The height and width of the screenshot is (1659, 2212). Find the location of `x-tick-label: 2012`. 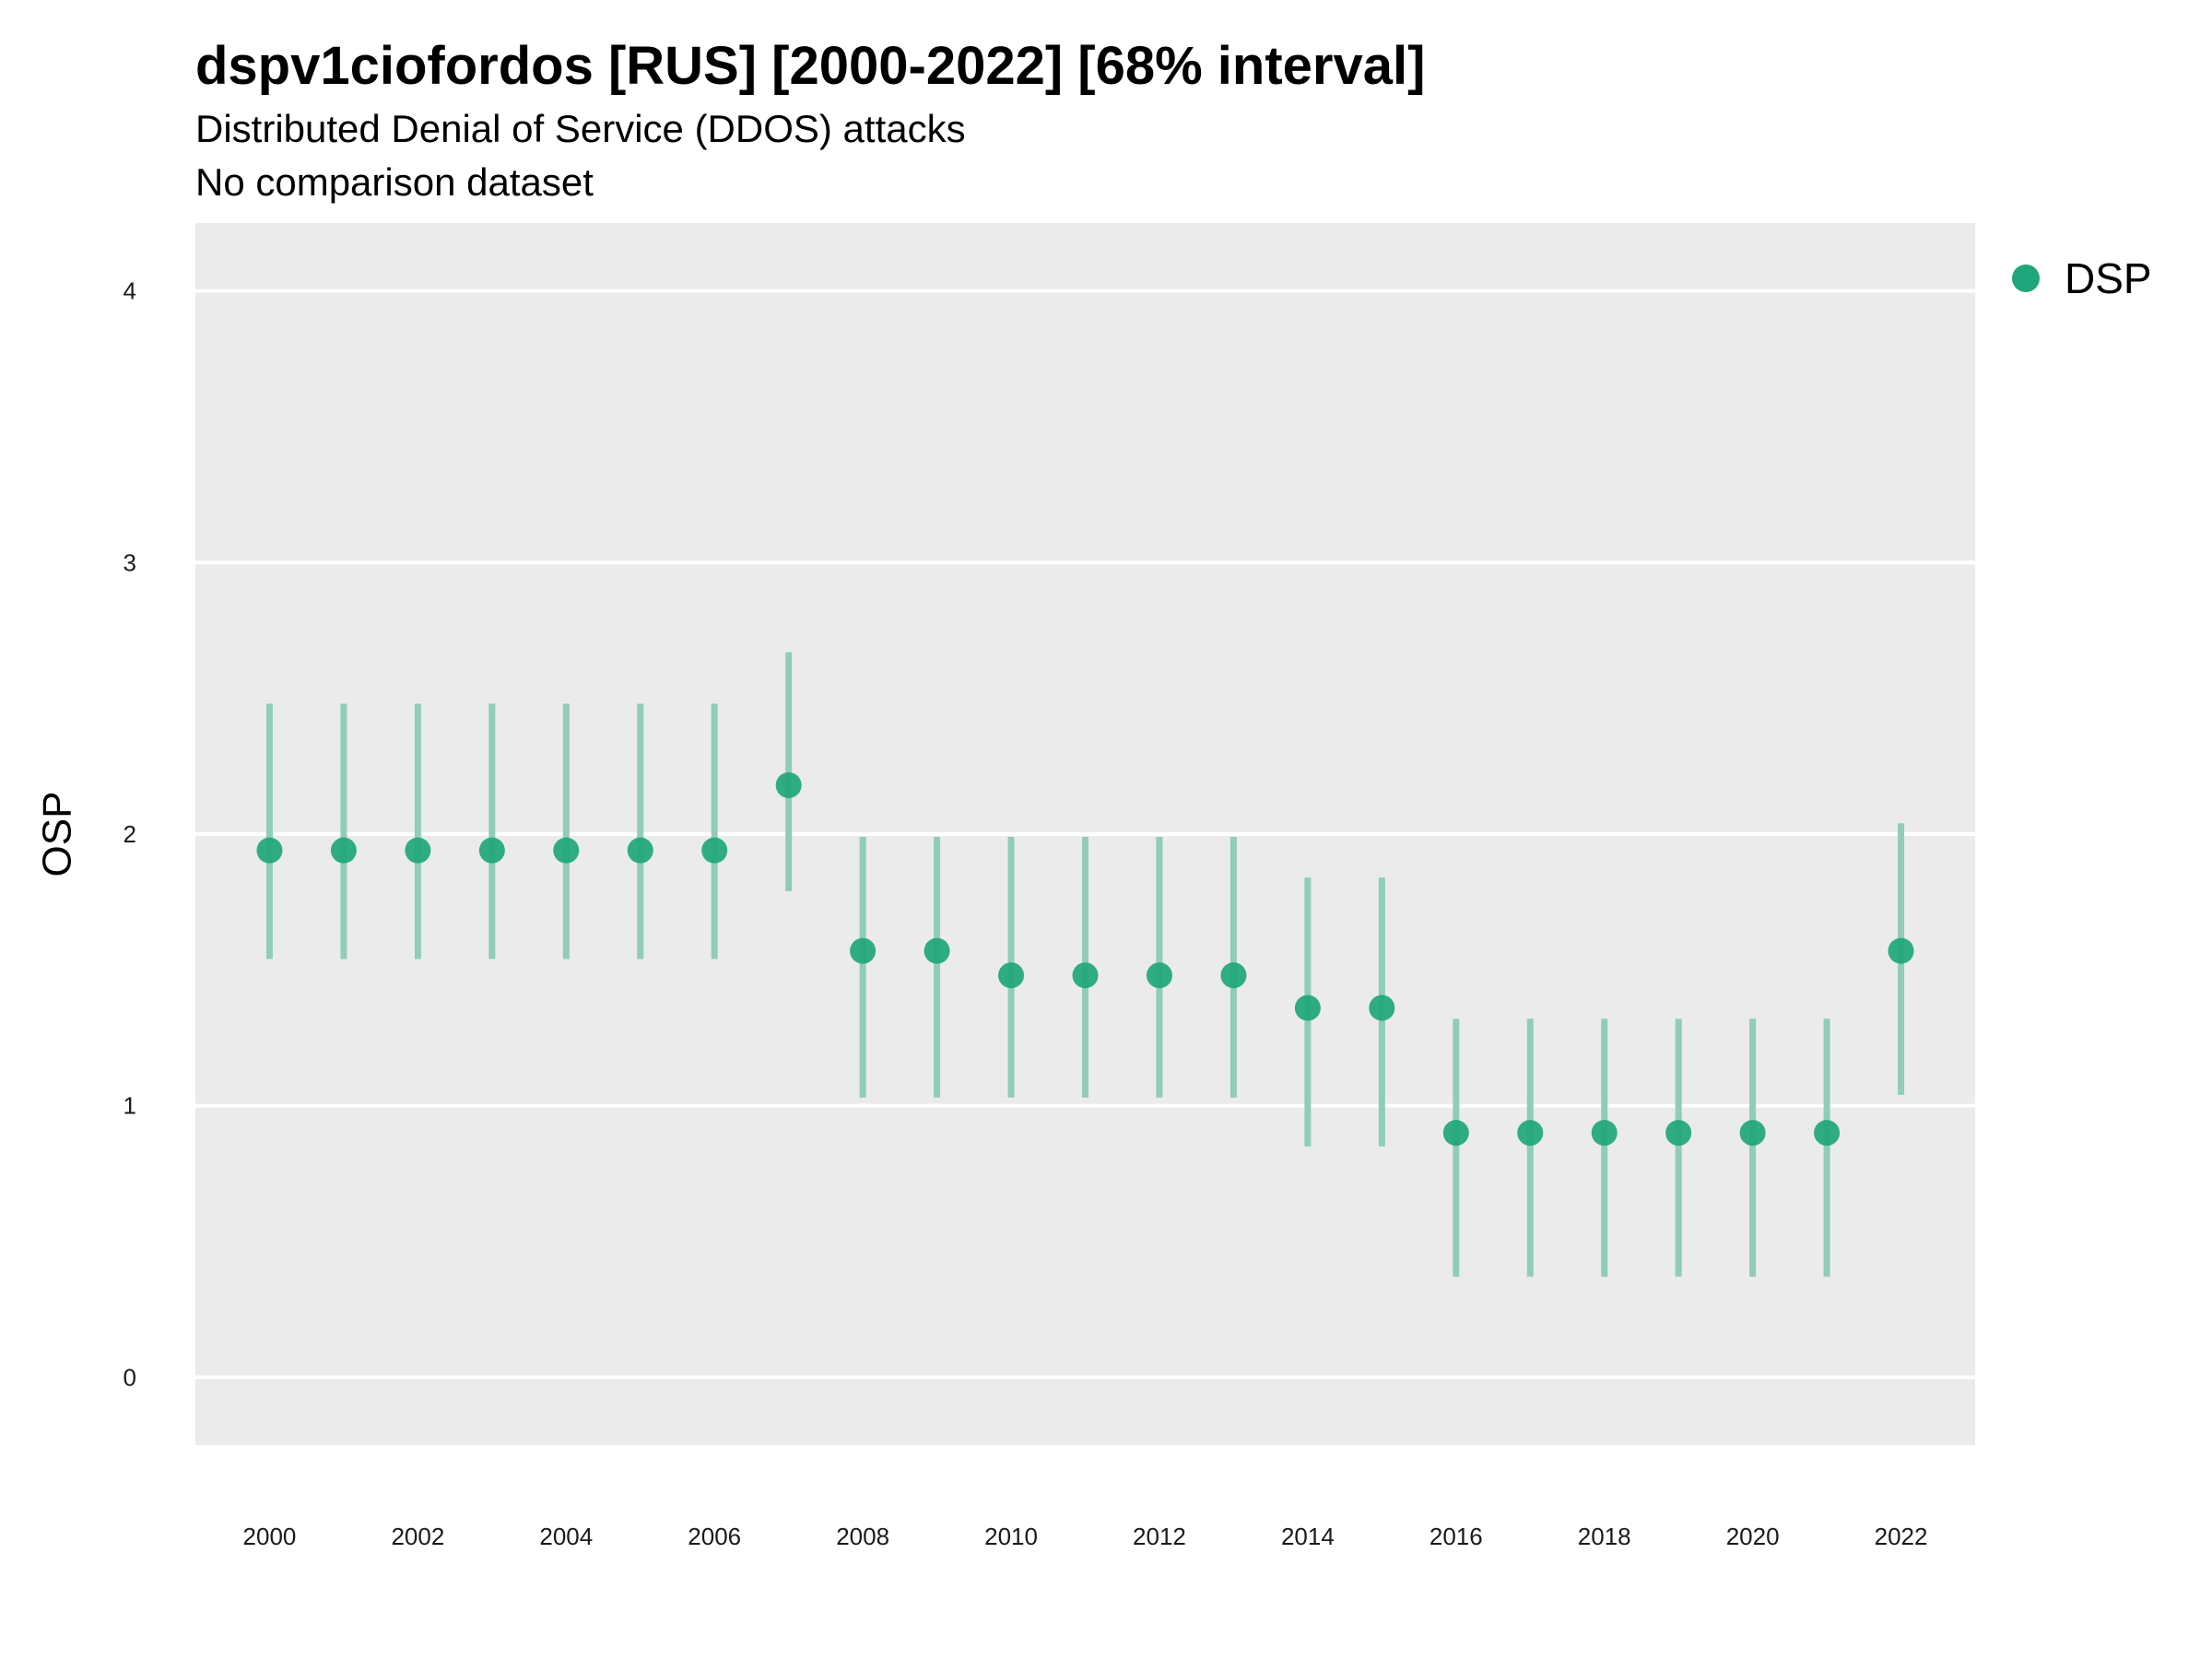

x-tick-label: 2012 is located at coordinates (1159, 1536).